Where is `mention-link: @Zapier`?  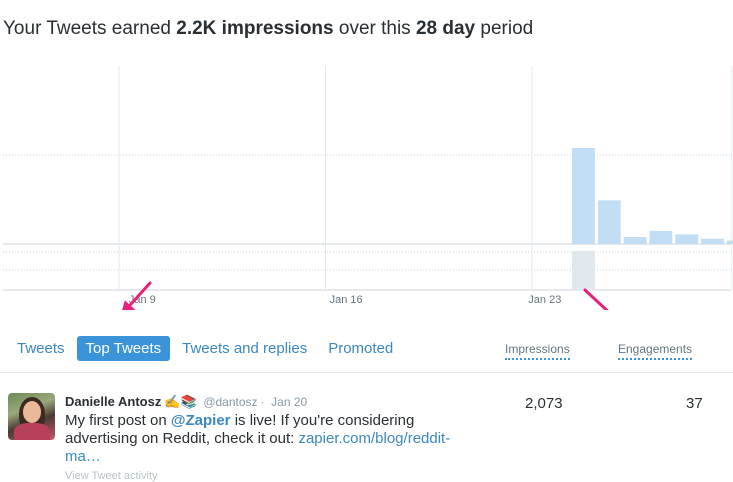 mention-link: @Zapier is located at coordinates (200, 420).